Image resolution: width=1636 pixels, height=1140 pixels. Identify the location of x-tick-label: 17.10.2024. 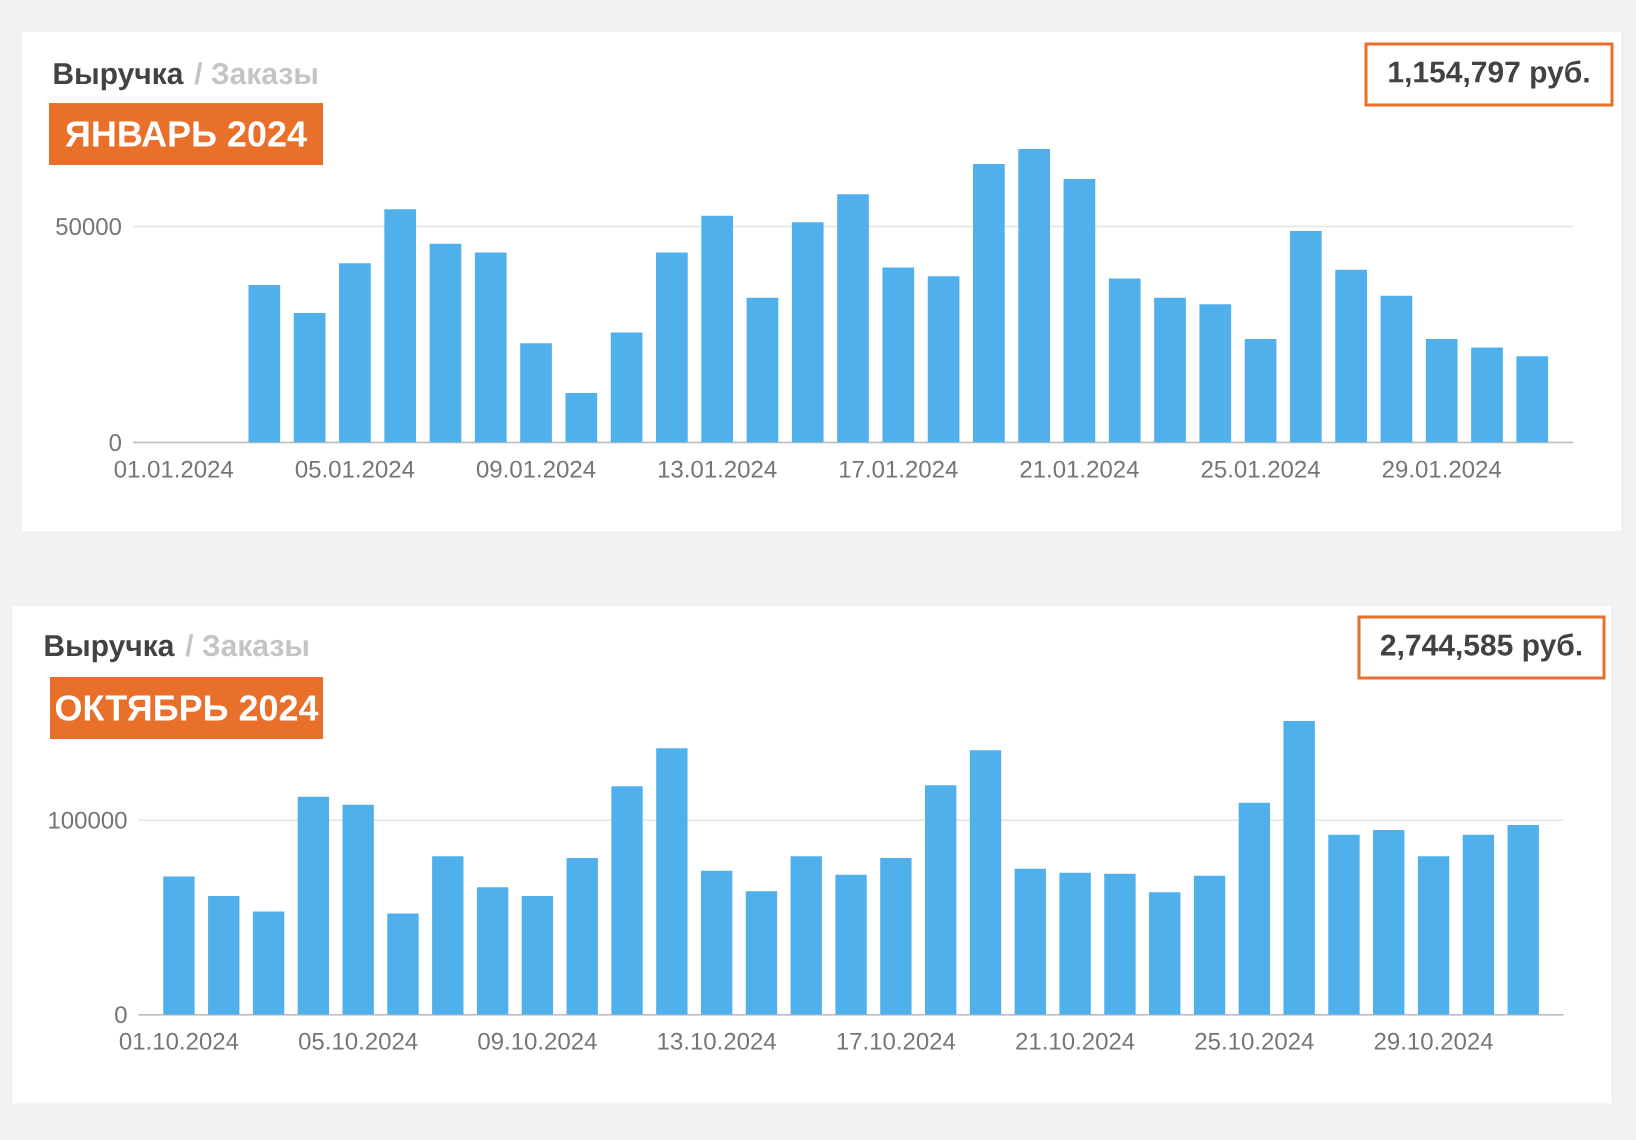
(896, 1041).